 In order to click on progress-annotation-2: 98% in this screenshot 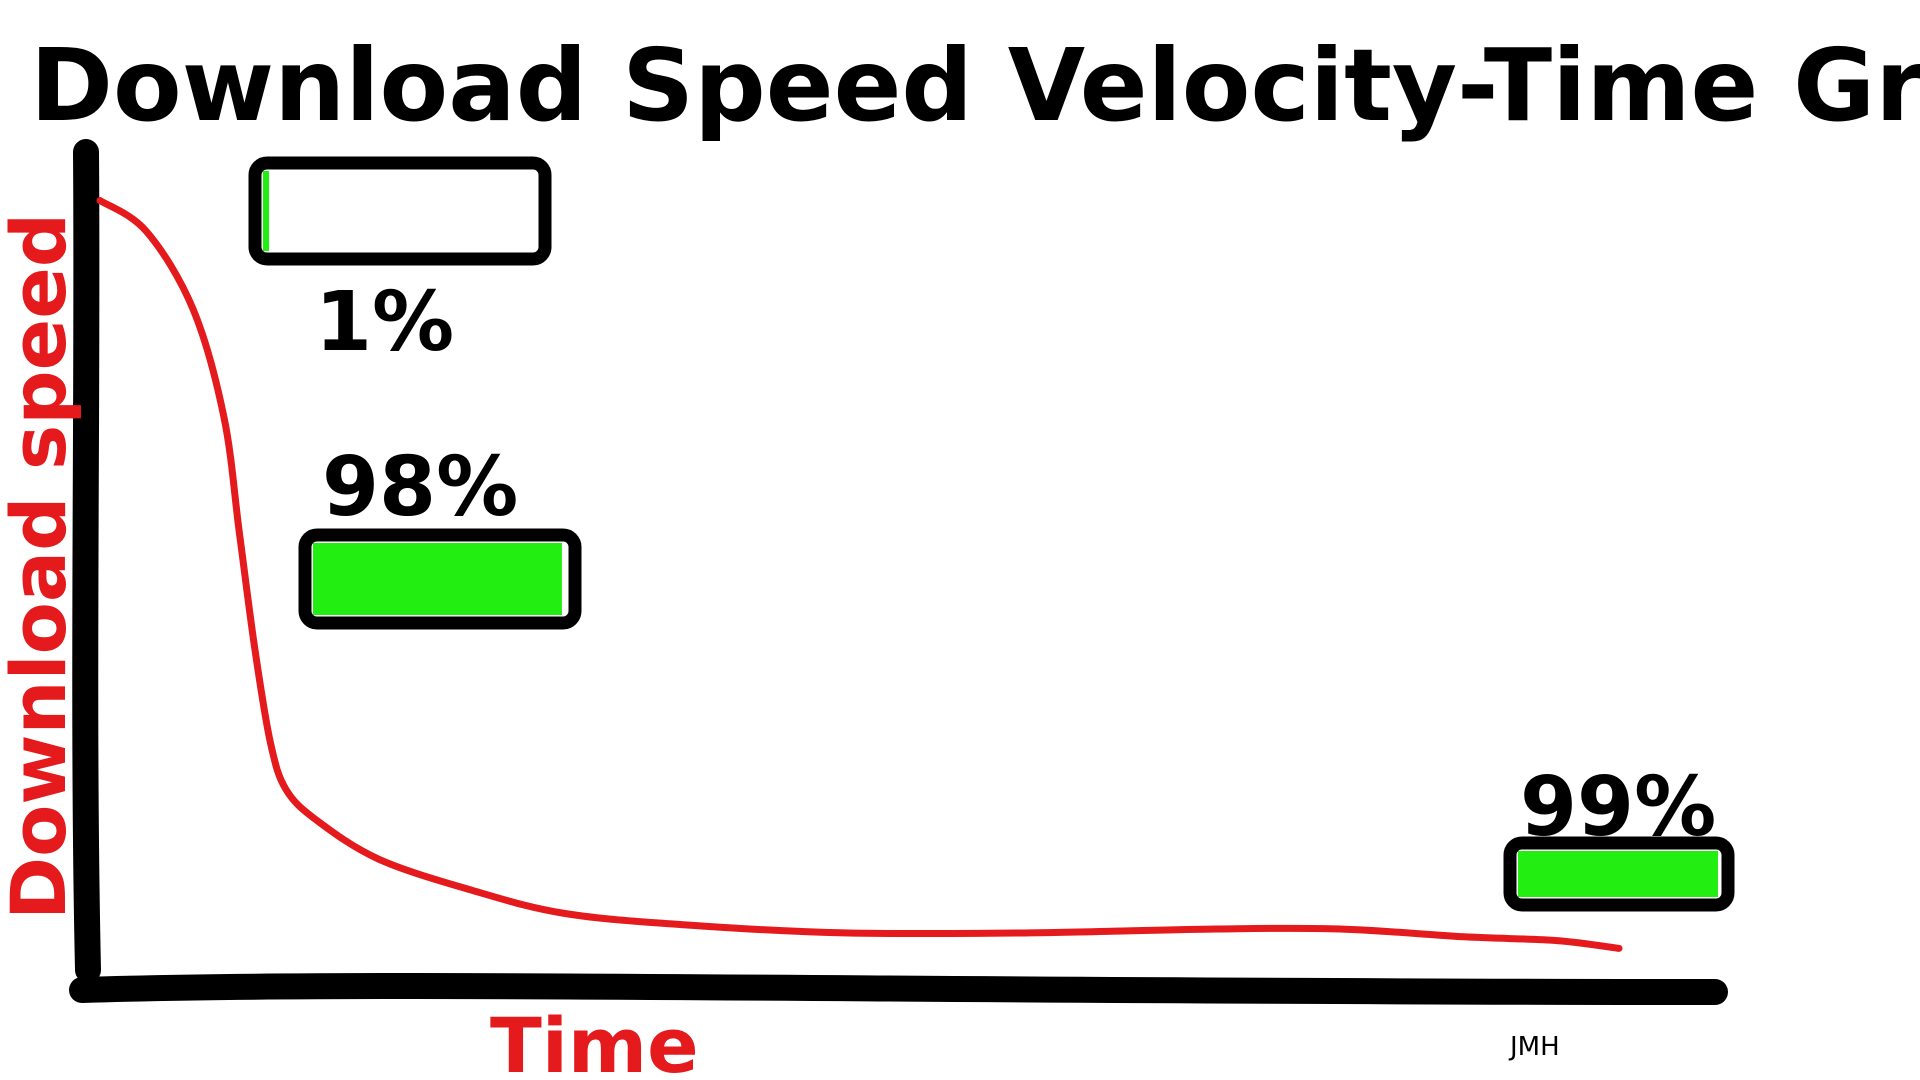, I will do `click(440, 535)`.